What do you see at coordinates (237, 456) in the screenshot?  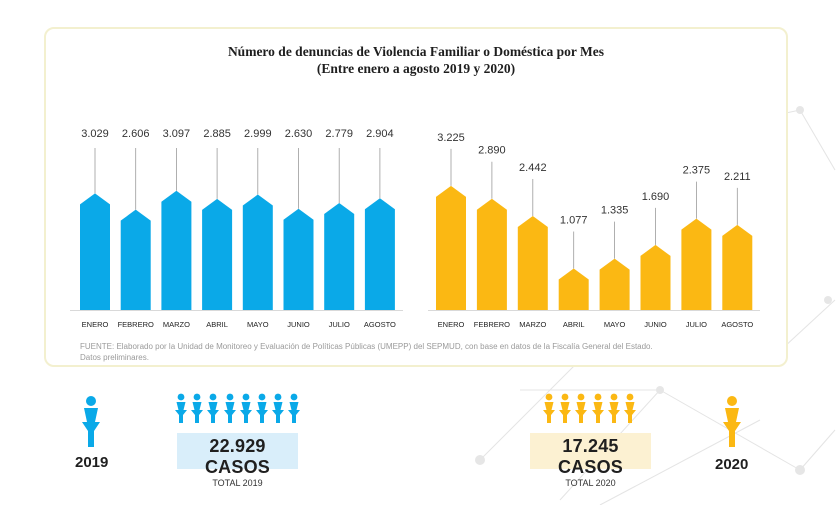 I see `total-cases-2019: 22.929 CASOS` at bounding box center [237, 456].